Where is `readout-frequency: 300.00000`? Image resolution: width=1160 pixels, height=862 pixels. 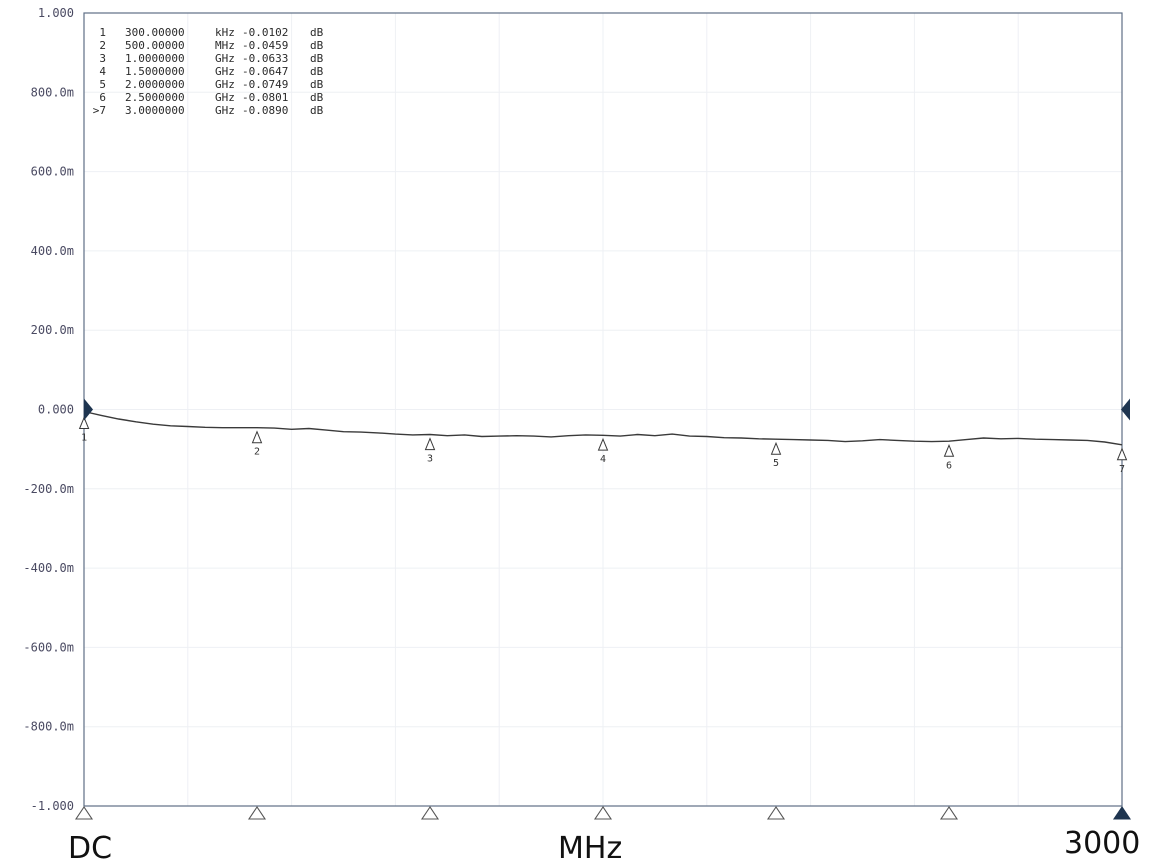
readout-frequency: 300.00000 is located at coordinates (155, 32).